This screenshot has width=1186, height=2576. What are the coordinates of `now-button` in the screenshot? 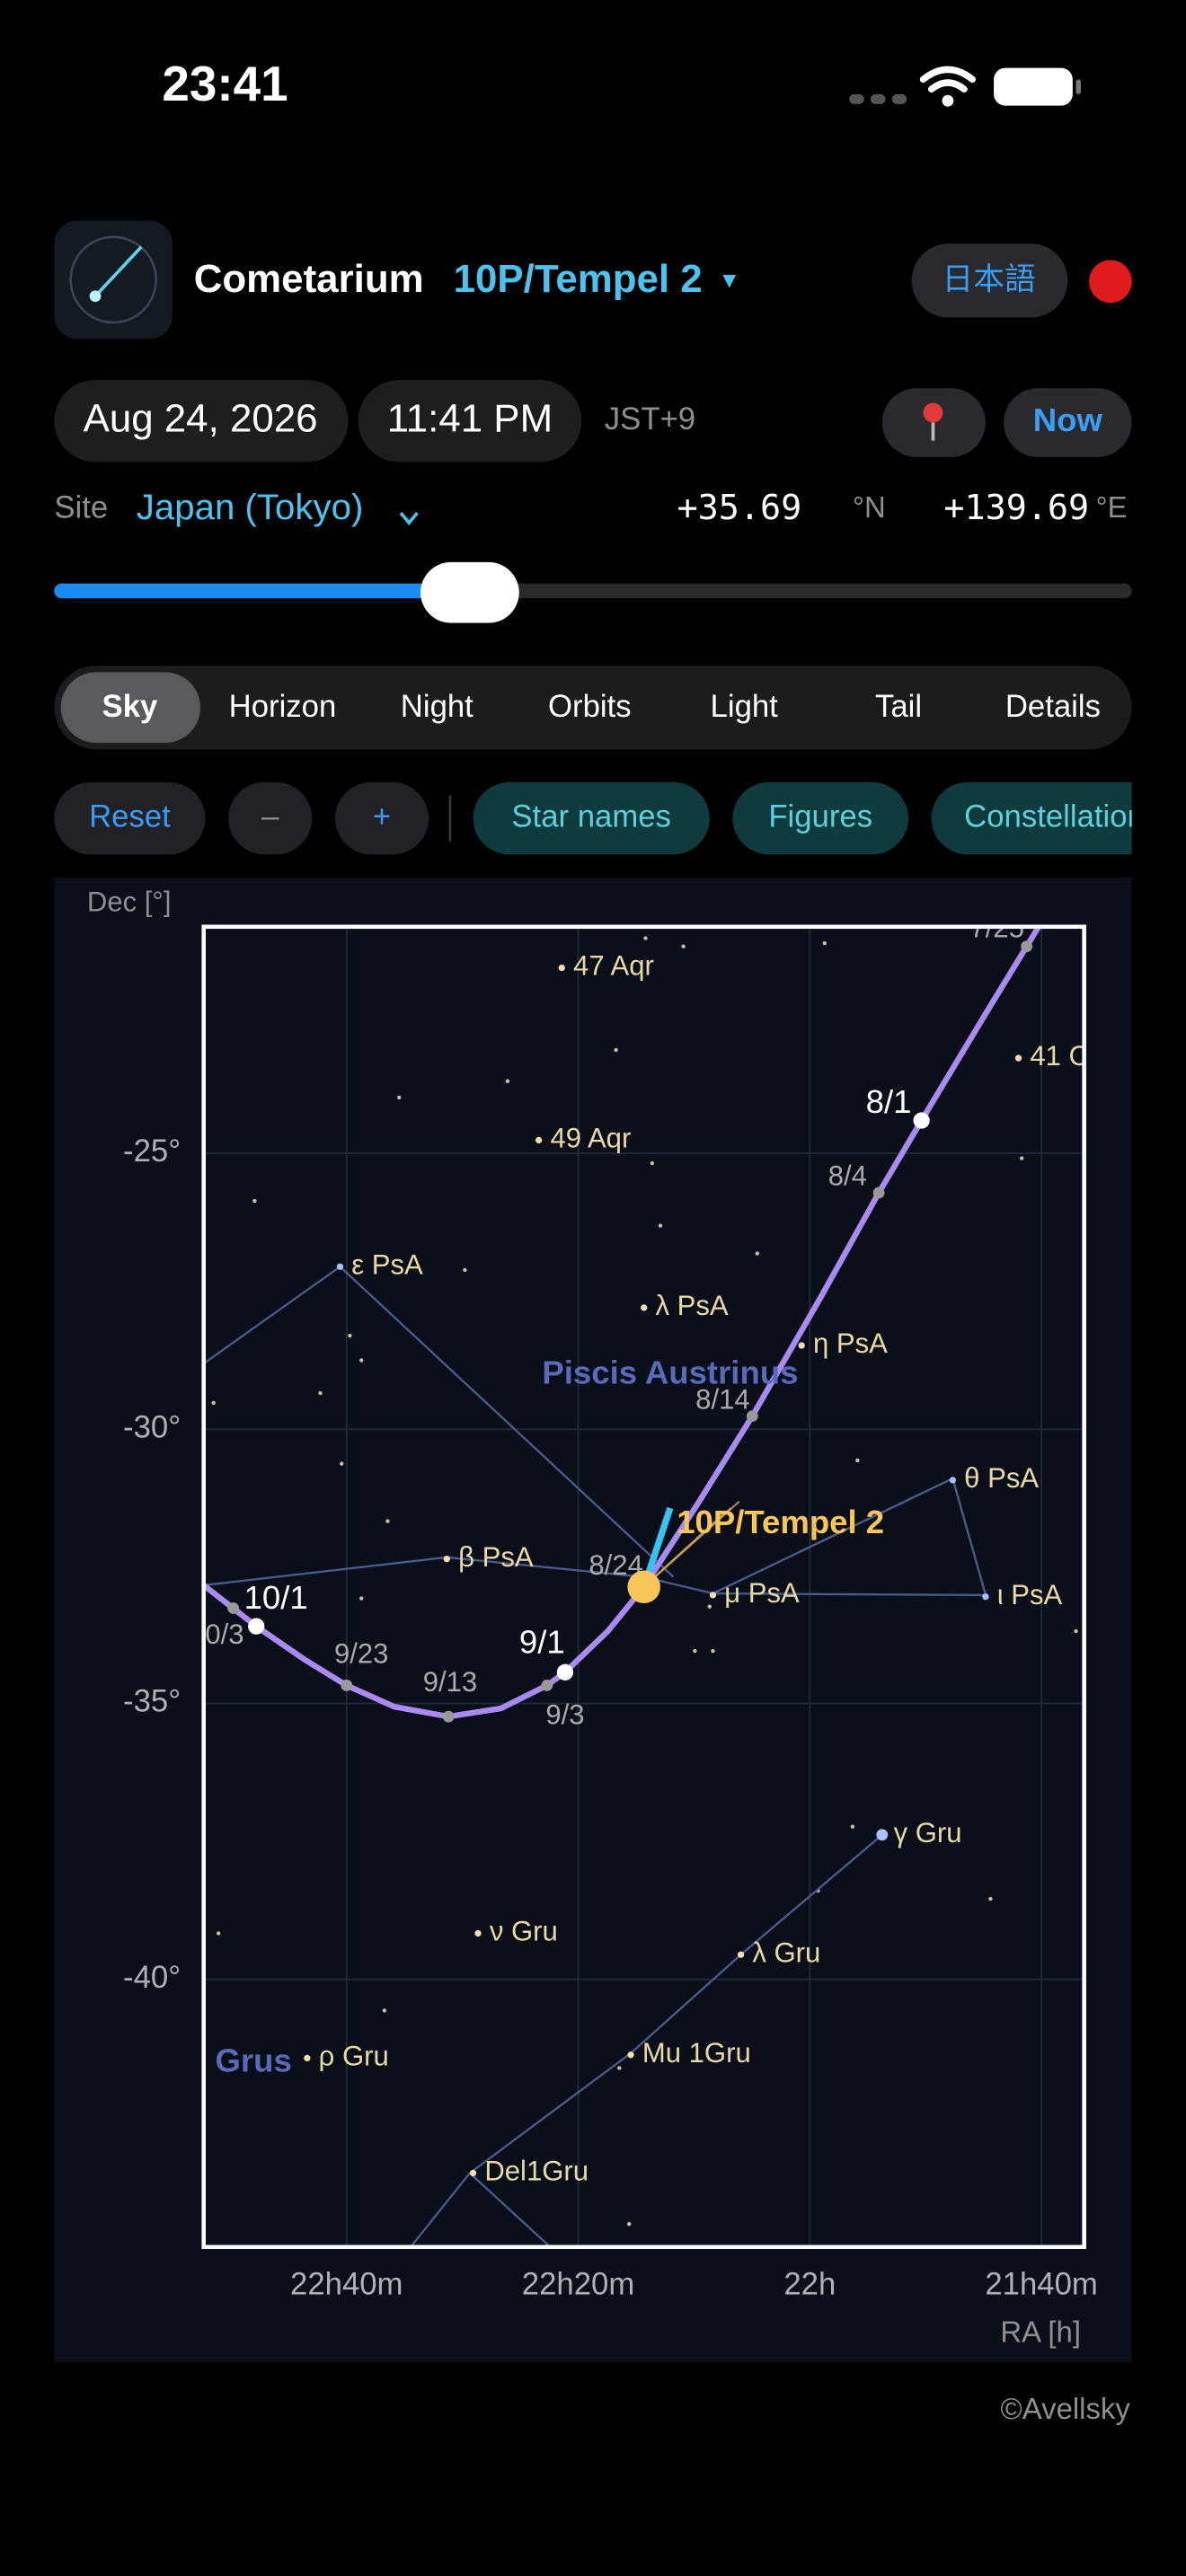 It's located at (1068, 422).